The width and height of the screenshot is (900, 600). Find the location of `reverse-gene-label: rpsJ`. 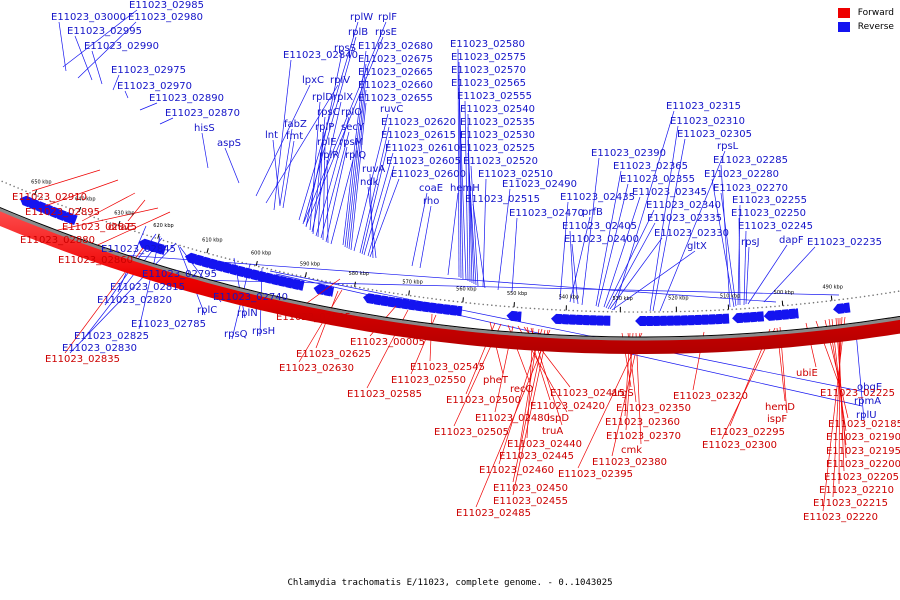

reverse-gene-label: rpsJ is located at coordinates (750, 242).